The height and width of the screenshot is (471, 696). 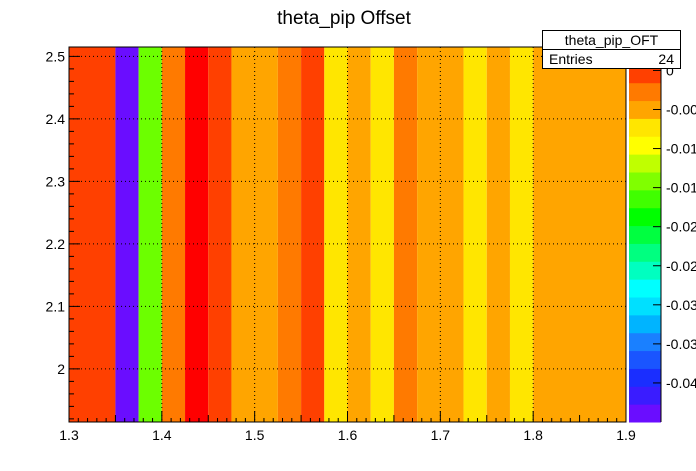 What do you see at coordinates (681, 266) in the screenshot?
I see `palette-tick-label-5: -0.02` at bounding box center [681, 266].